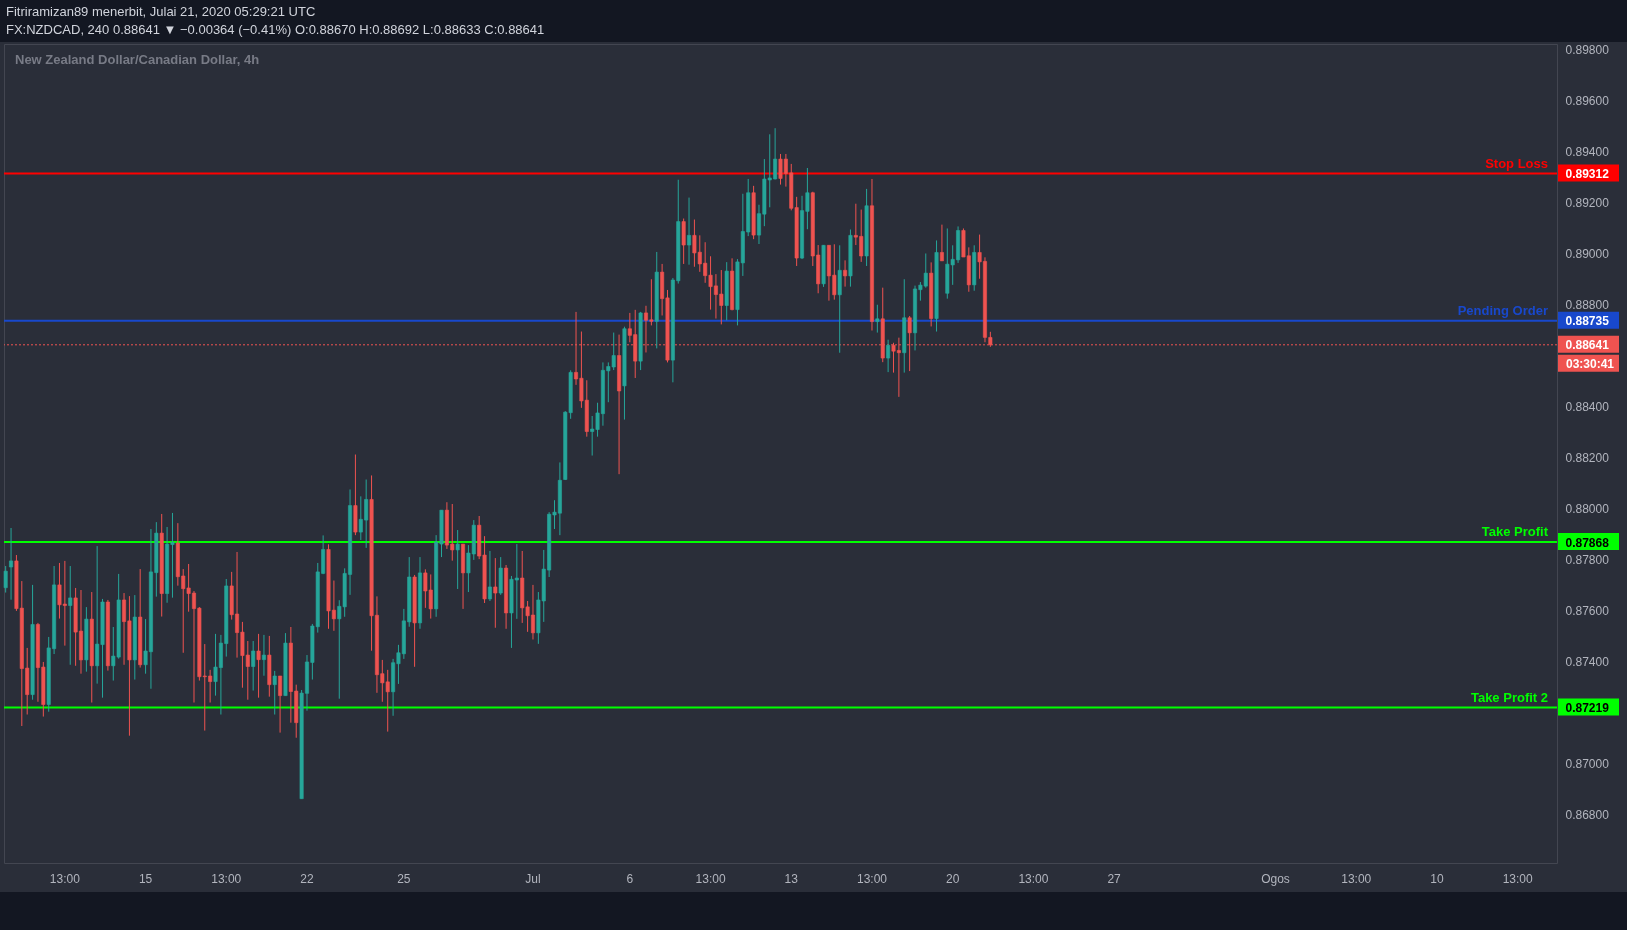  What do you see at coordinates (1587, 151) in the screenshot?
I see `y-tick-label: 0.89400` at bounding box center [1587, 151].